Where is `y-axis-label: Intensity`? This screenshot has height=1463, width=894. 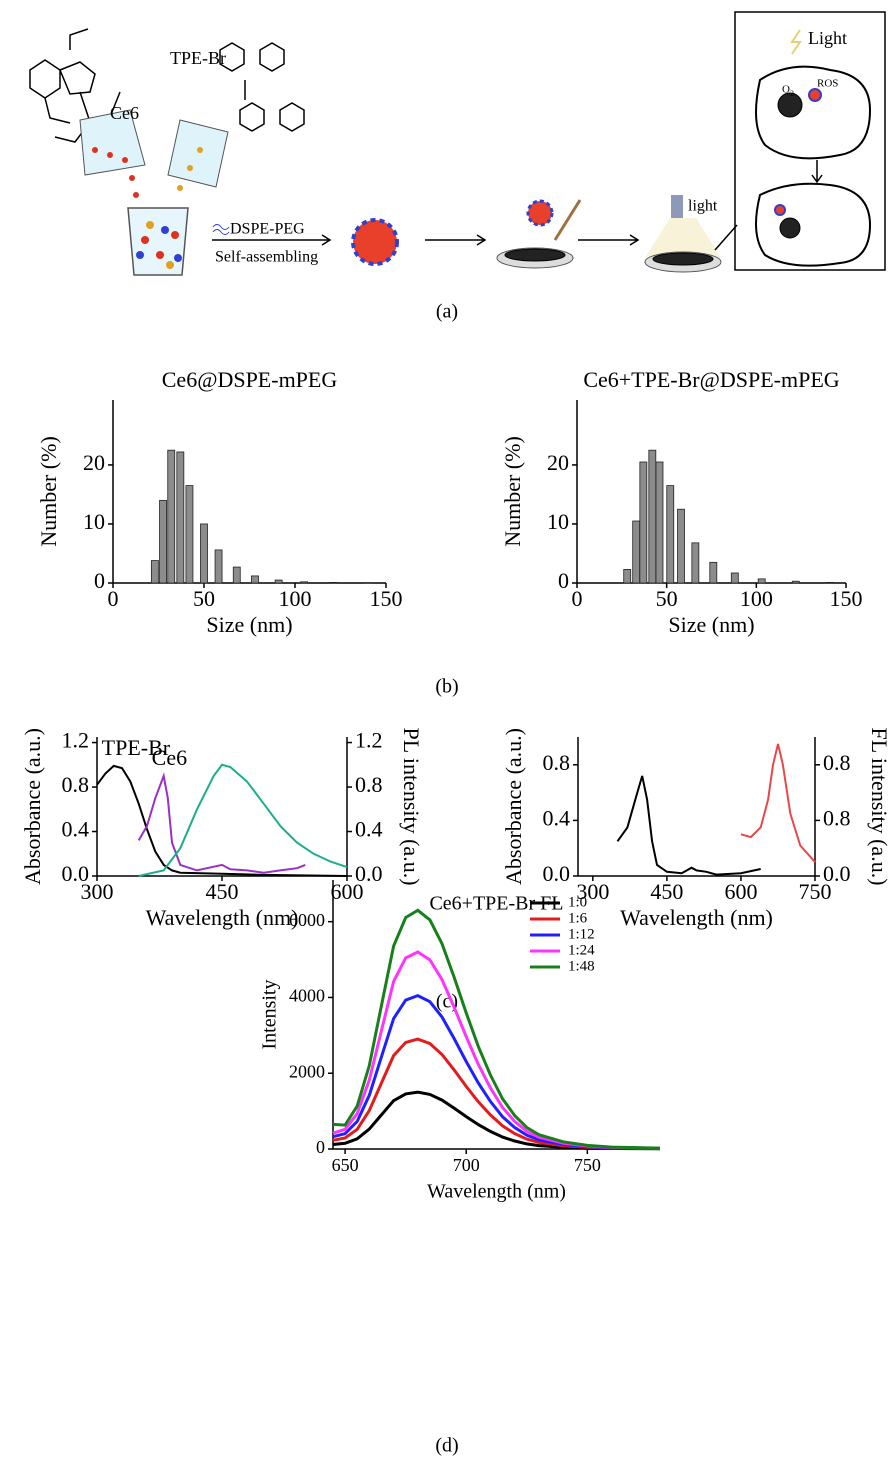 y-axis-label: Intensity is located at coordinates (270, 1015).